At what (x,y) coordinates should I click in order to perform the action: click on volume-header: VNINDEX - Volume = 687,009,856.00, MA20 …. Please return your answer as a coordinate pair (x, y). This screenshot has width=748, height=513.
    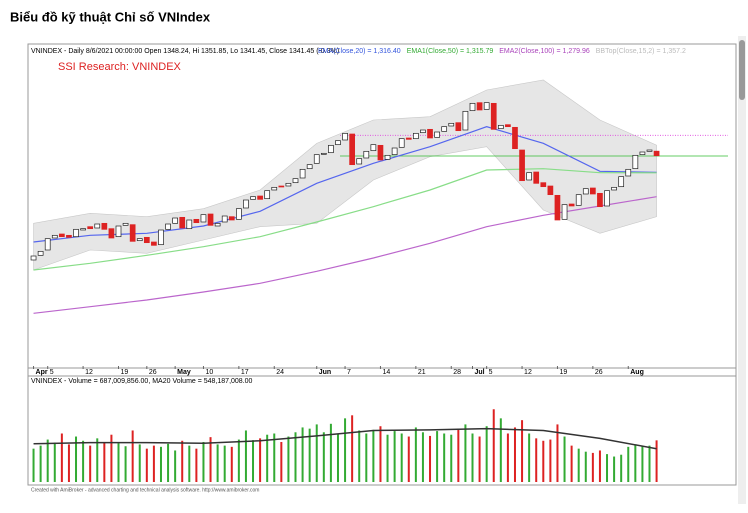
    Looking at the image, I should click on (142, 381).